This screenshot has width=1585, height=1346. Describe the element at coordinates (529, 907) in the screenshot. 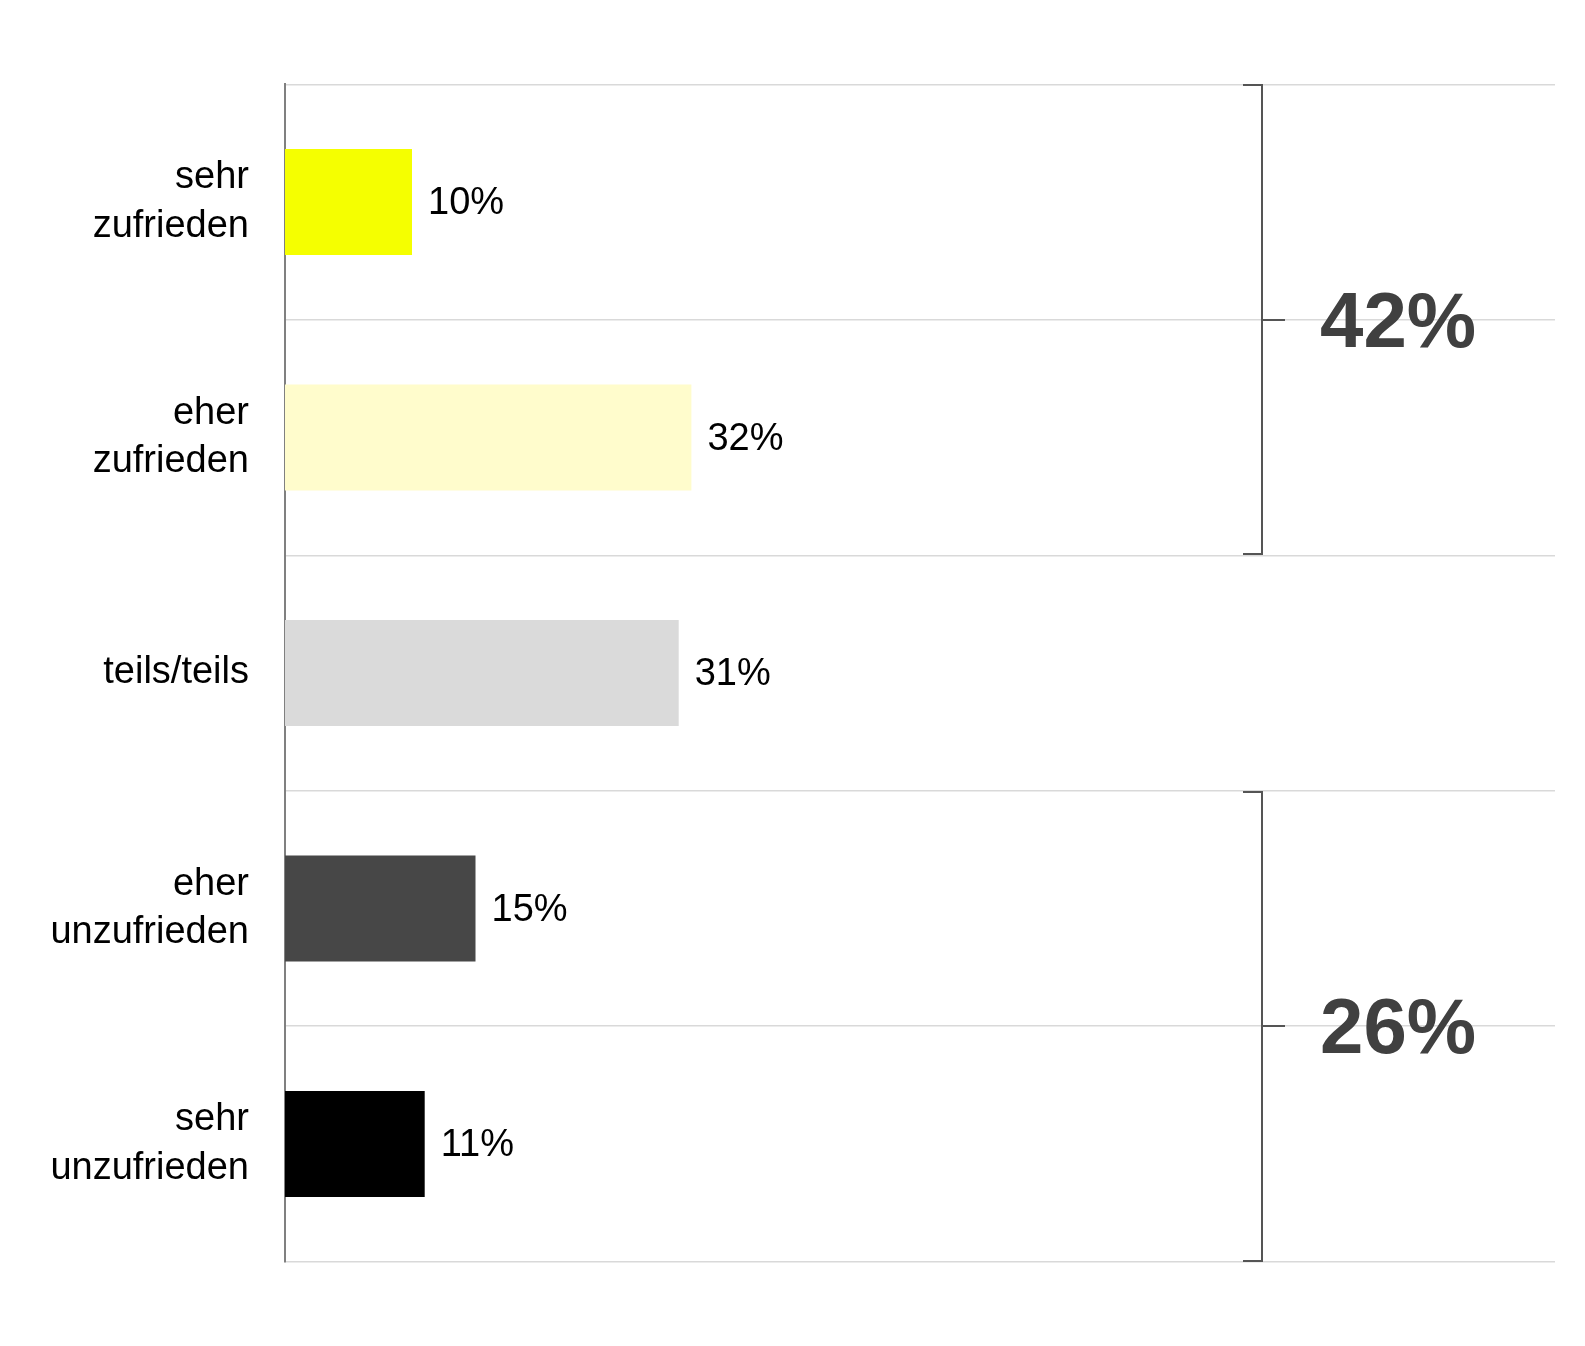

I see `data-label: 15%` at that location.